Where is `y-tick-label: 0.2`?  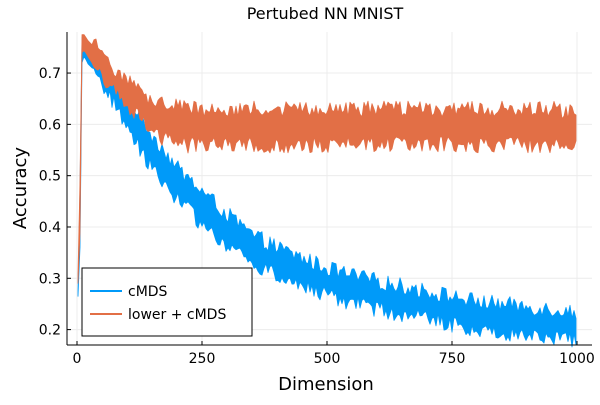
y-tick-label: 0.2 is located at coordinates (50, 331).